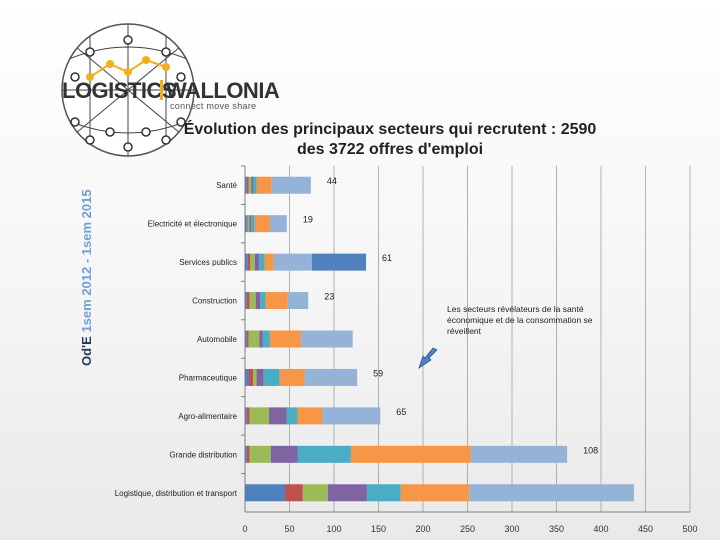 The height and width of the screenshot is (540, 720). Describe the element at coordinates (645, 529) in the screenshot. I see `x-tick-label: 450` at that location.